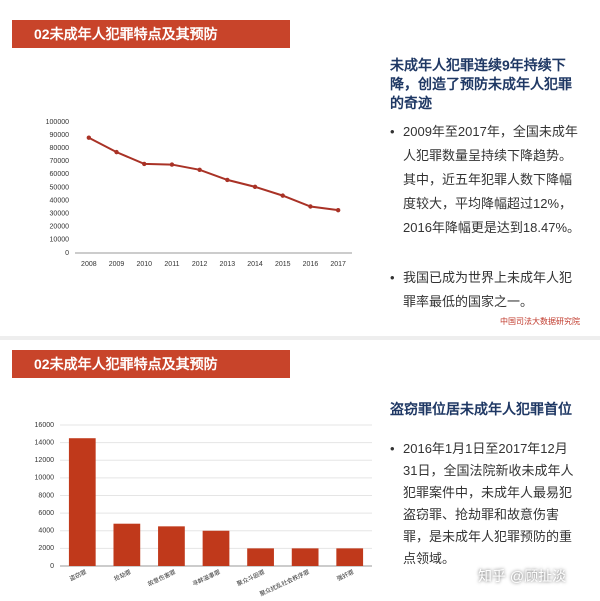  Describe the element at coordinates (206, 578) in the screenshot. I see `x-tick-label: 寻衅滋事罪` at that location.